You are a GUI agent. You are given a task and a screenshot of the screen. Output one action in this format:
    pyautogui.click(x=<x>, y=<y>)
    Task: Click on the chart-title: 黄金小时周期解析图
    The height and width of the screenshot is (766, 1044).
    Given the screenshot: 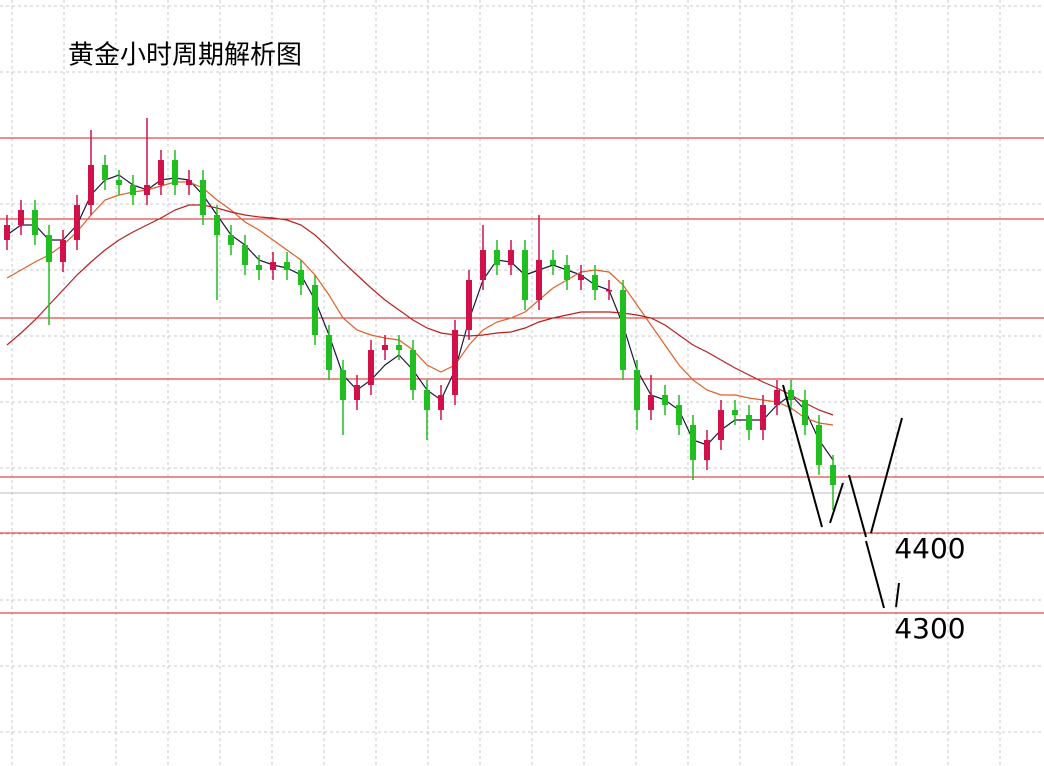 What is the action you would take?
    pyautogui.click(x=185, y=56)
    